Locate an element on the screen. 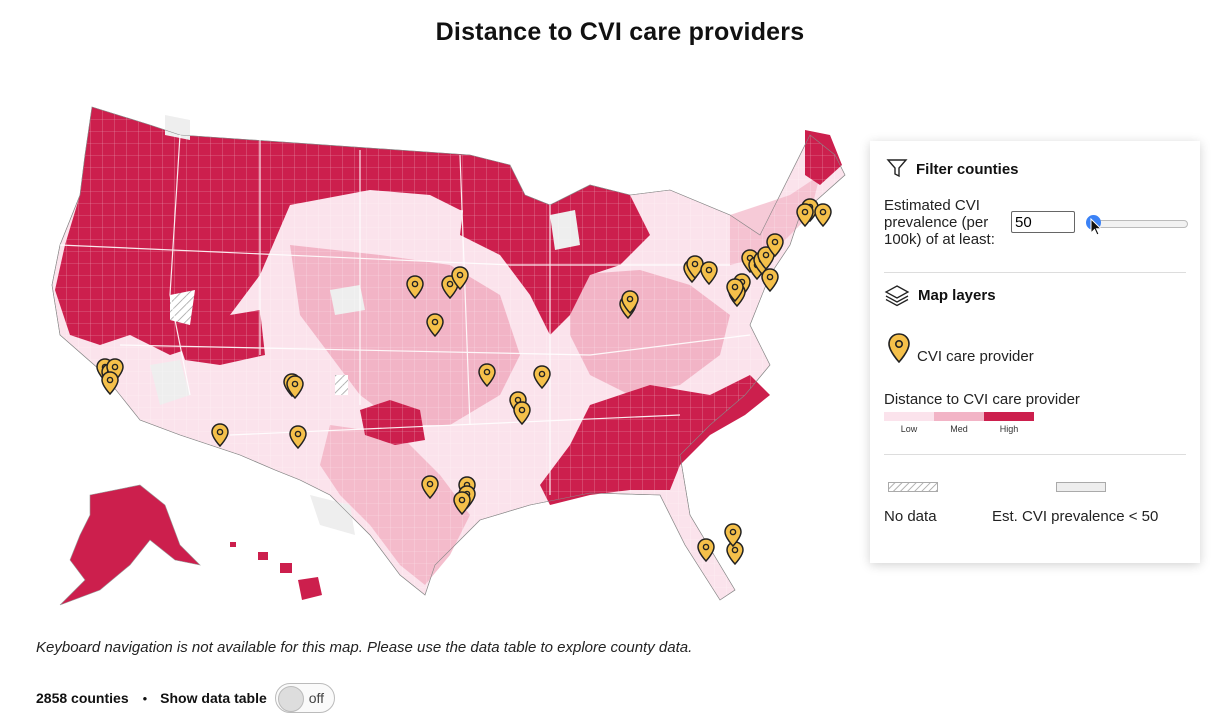  data-table-toggle: off is located at coordinates (304, 698).